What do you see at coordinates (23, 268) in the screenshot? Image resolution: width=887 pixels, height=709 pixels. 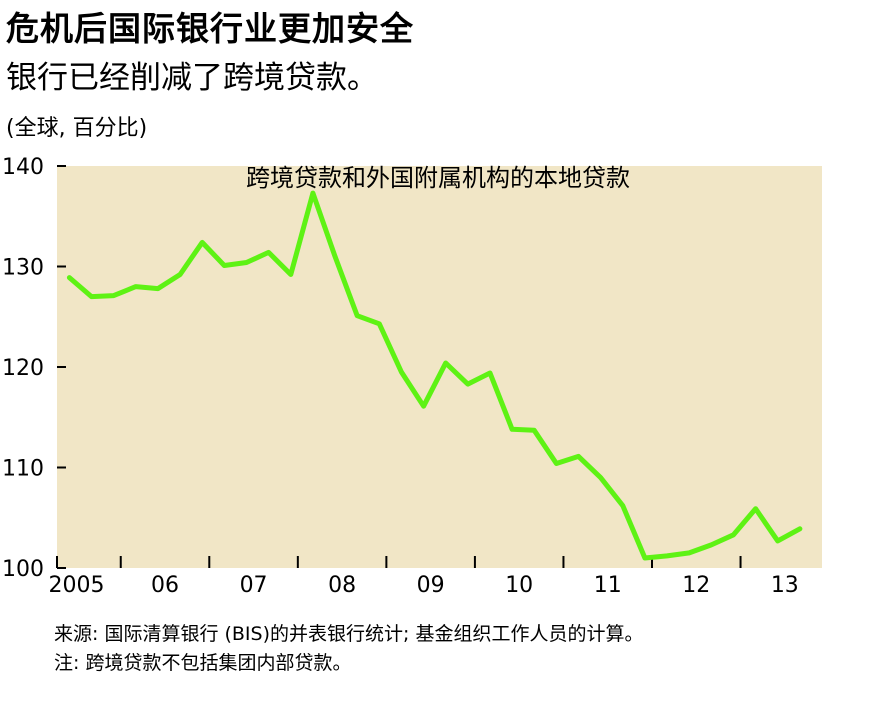 I see `y-tick-label: 130` at bounding box center [23, 268].